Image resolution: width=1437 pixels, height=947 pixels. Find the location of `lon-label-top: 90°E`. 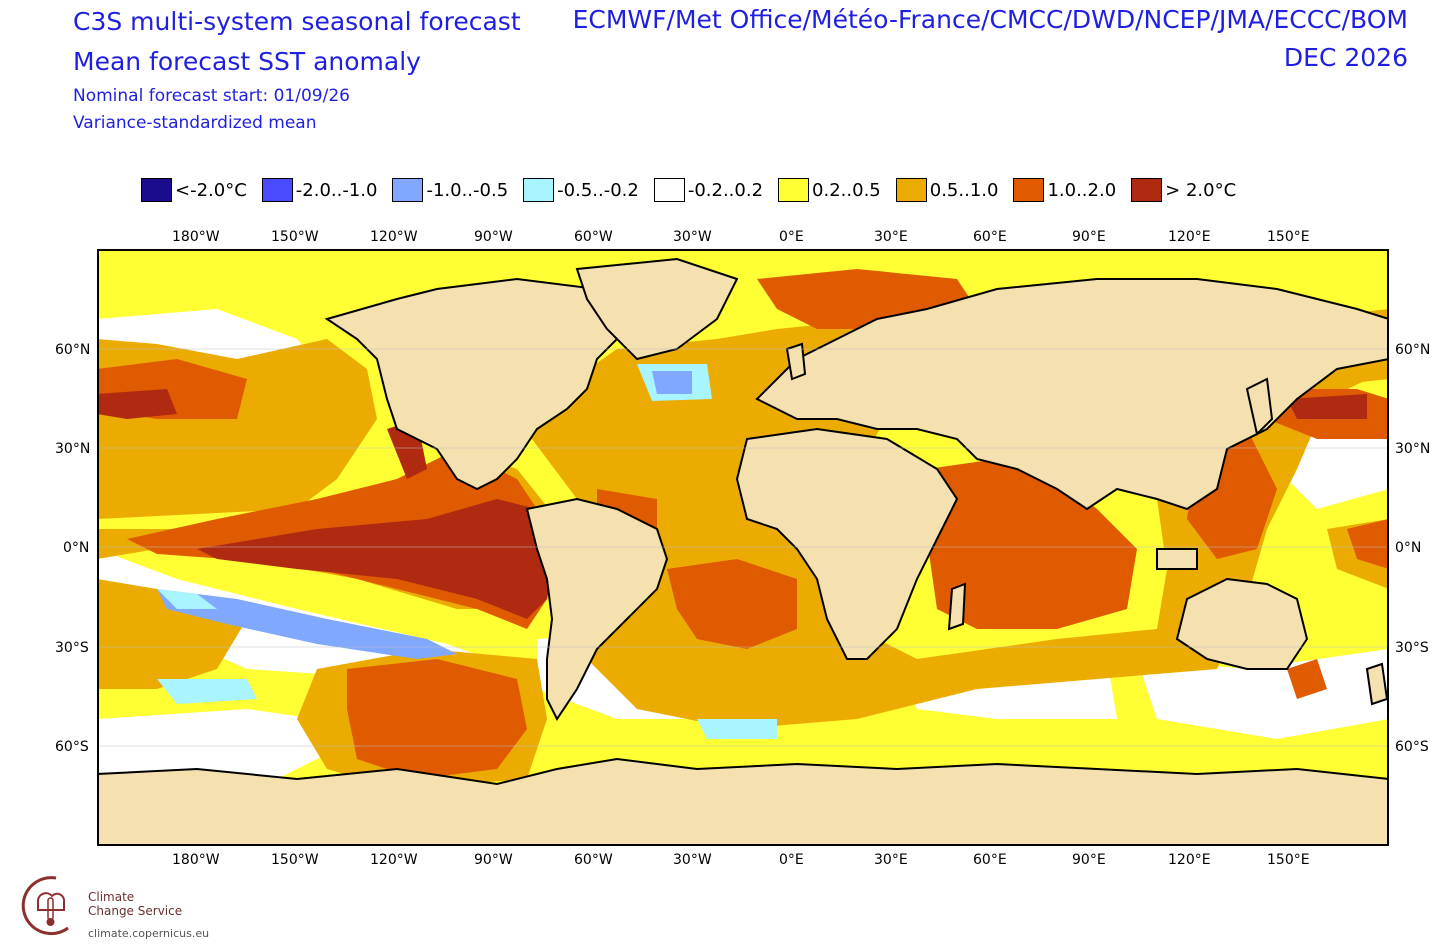

lon-label-top: 90°E is located at coordinates (1089, 237).